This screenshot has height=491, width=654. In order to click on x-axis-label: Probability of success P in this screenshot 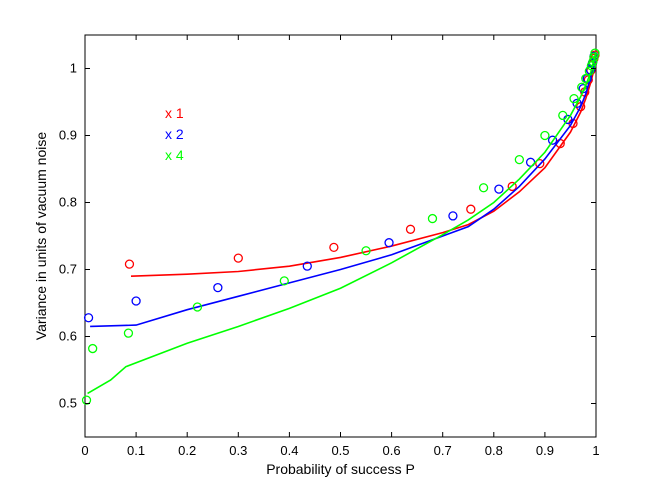, I will do `click(340, 469)`.